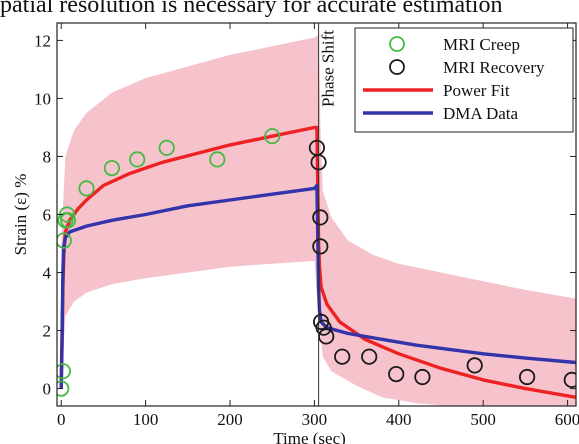  What do you see at coordinates (42, 98) in the screenshot?
I see `y-tick-label: 10` at bounding box center [42, 98].